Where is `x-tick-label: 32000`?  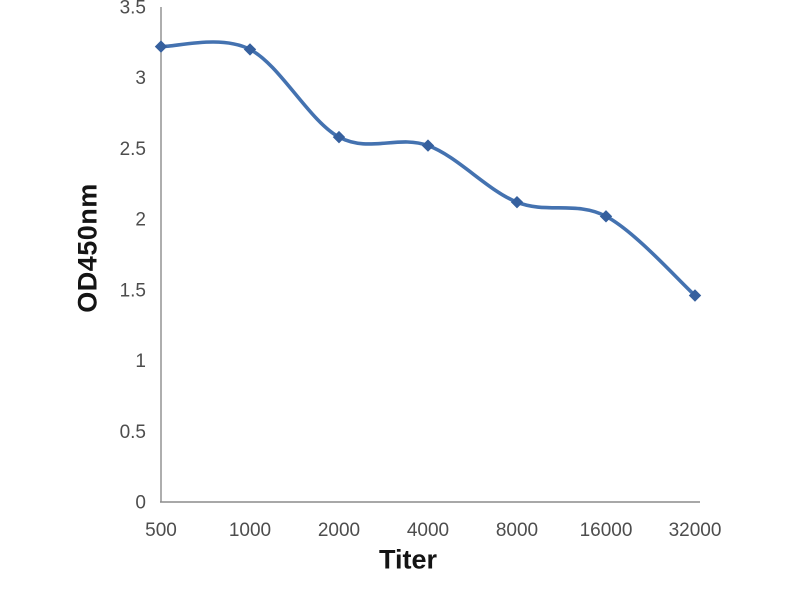
x-tick-label: 32000 is located at coordinates (695, 530).